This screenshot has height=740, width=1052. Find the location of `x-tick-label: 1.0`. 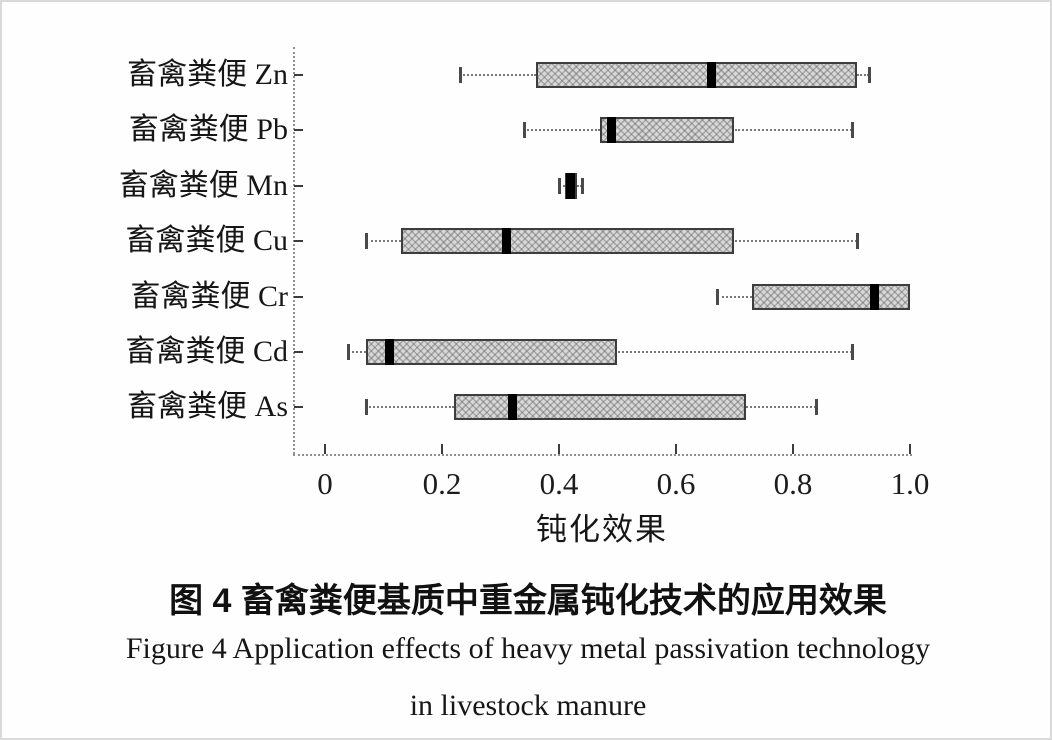

x-tick-label: 1.0 is located at coordinates (910, 483).